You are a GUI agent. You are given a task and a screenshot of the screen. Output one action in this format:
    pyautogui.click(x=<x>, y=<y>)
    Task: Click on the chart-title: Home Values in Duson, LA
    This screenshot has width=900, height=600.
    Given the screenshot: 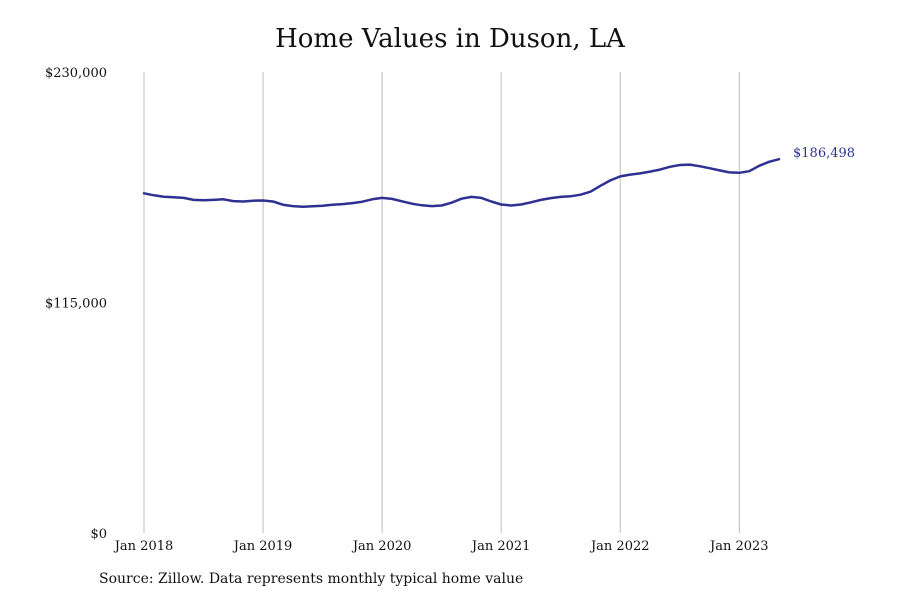 What is the action you would take?
    pyautogui.click(x=450, y=39)
    